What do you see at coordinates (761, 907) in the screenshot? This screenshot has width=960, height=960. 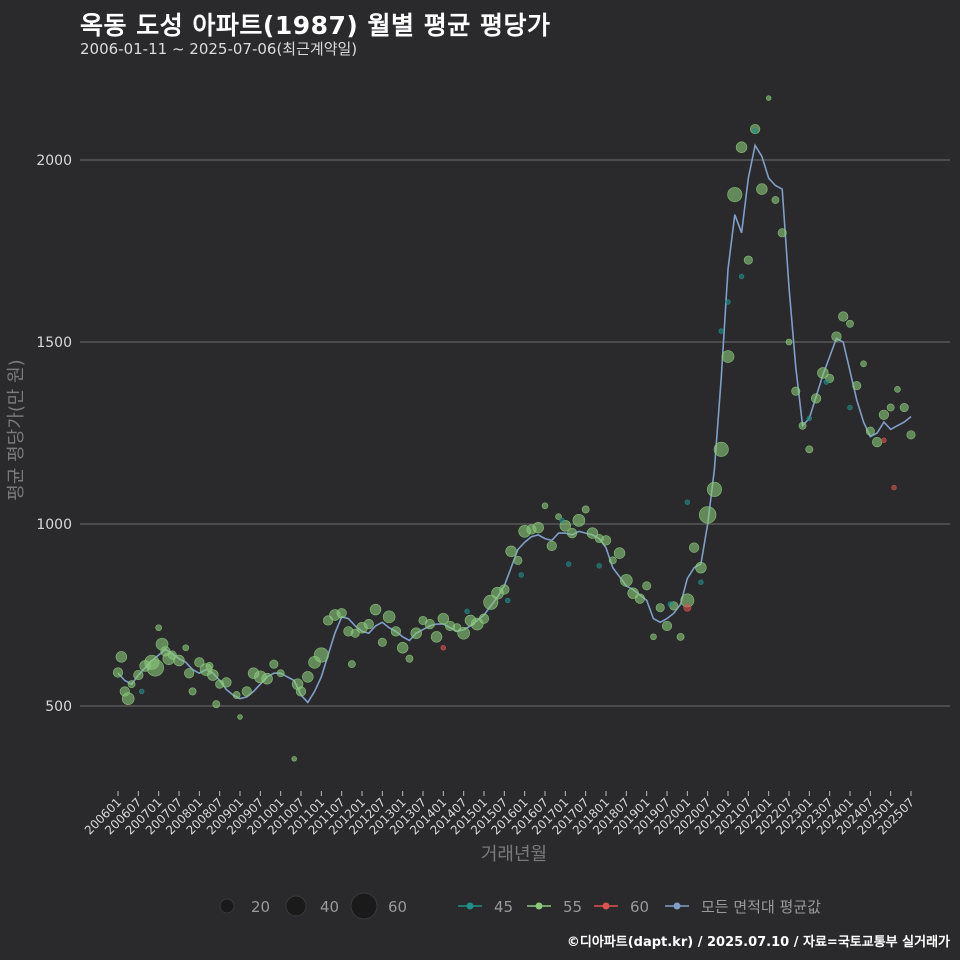 I see `legend-series-label-3: 모든 면적대 평균값` at bounding box center [761, 907].